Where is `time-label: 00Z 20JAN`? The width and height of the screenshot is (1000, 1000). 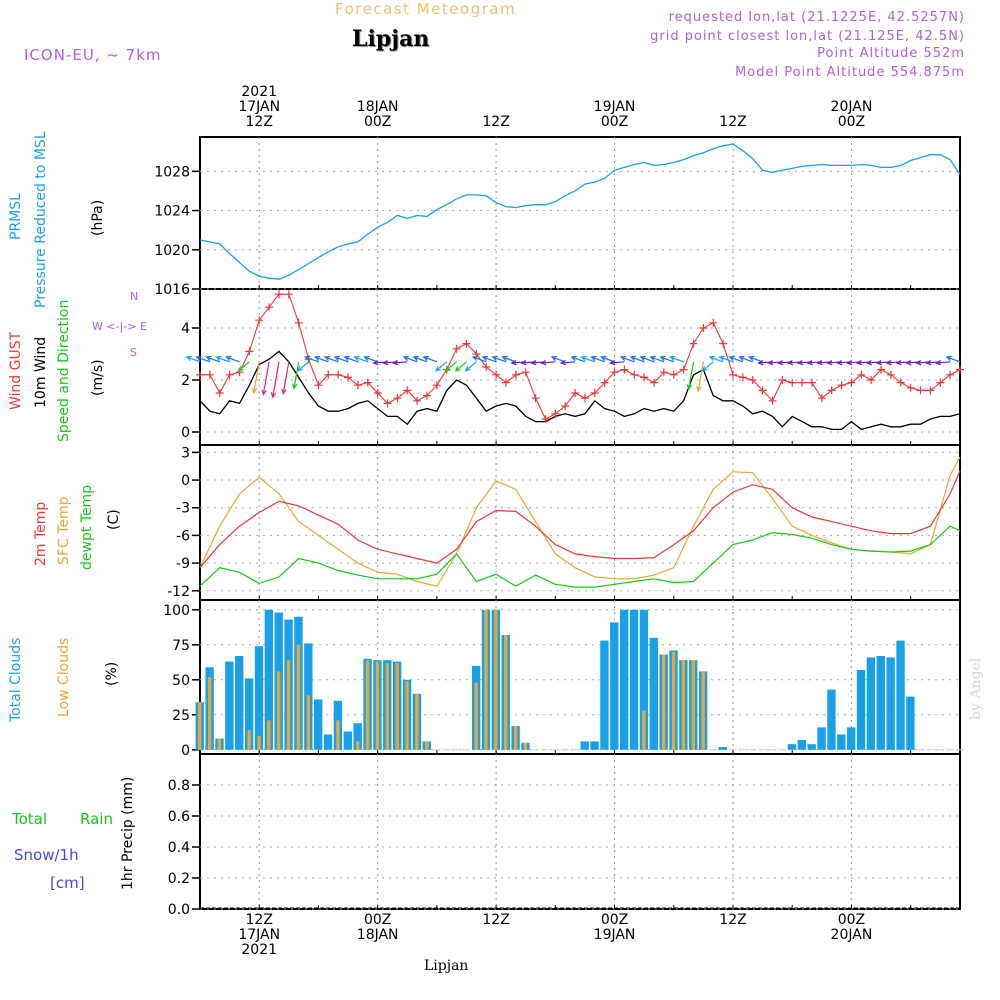 time-label: 00Z 20JAN is located at coordinates (851, 928).